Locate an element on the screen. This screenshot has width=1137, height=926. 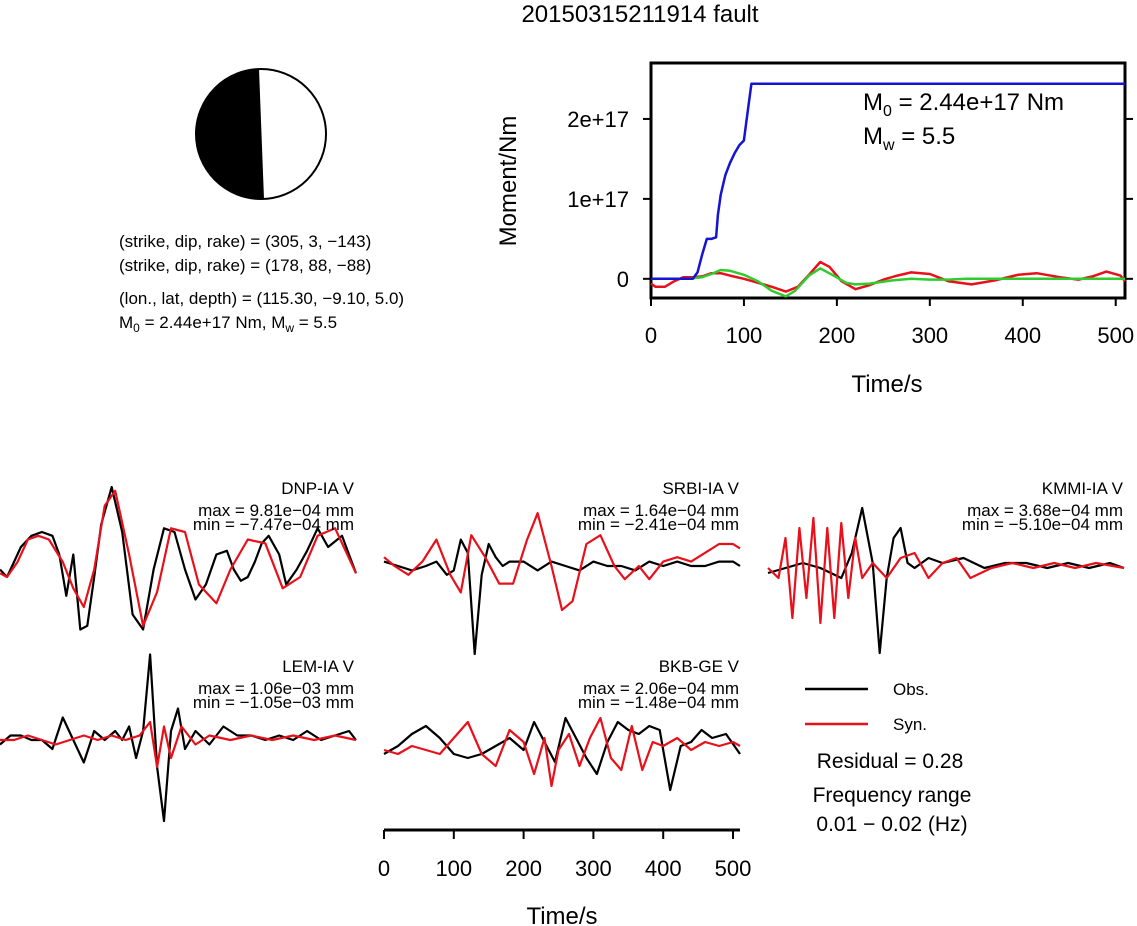
max-amplitude-label: max = 9.81e−04 mm is located at coordinates (276, 510).